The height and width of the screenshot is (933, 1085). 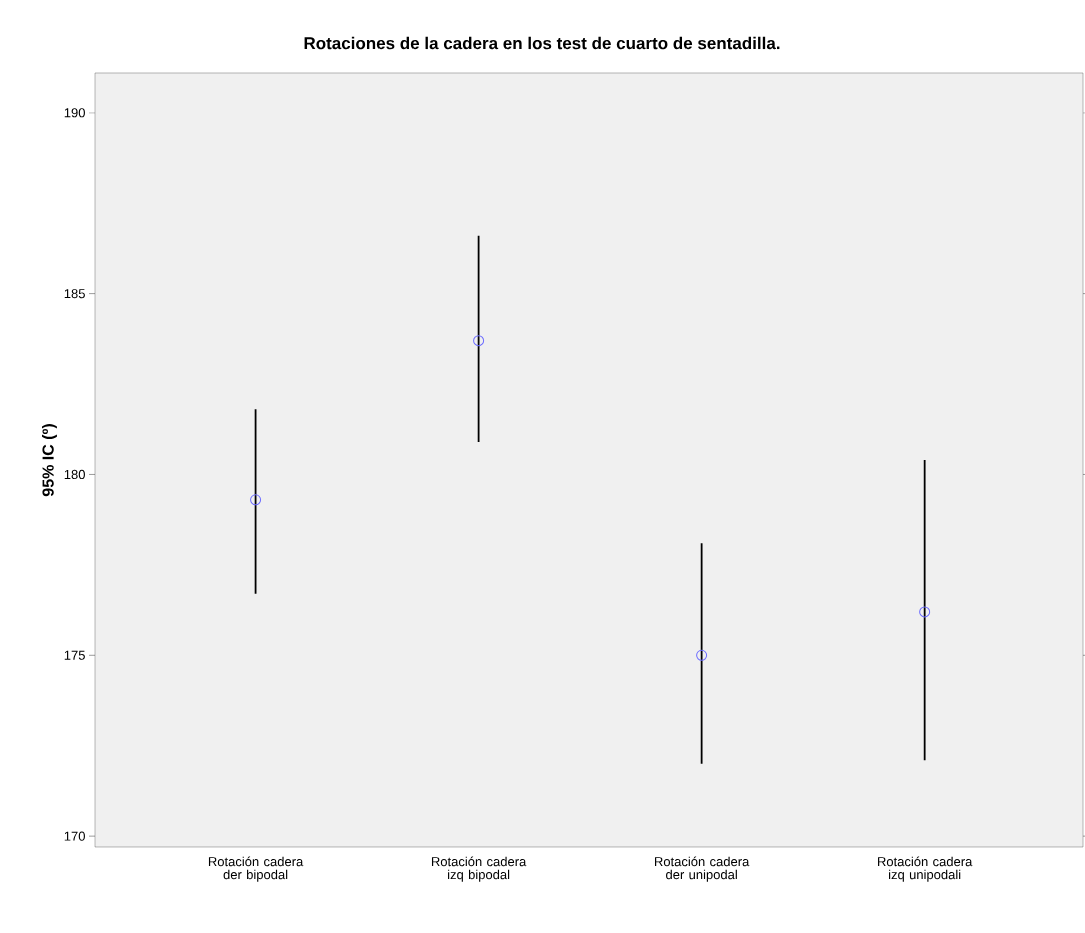 What do you see at coordinates (49, 460) in the screenshot?
I see `y-axis-title: 95% IC (º)` at bounding box center [49, 460].